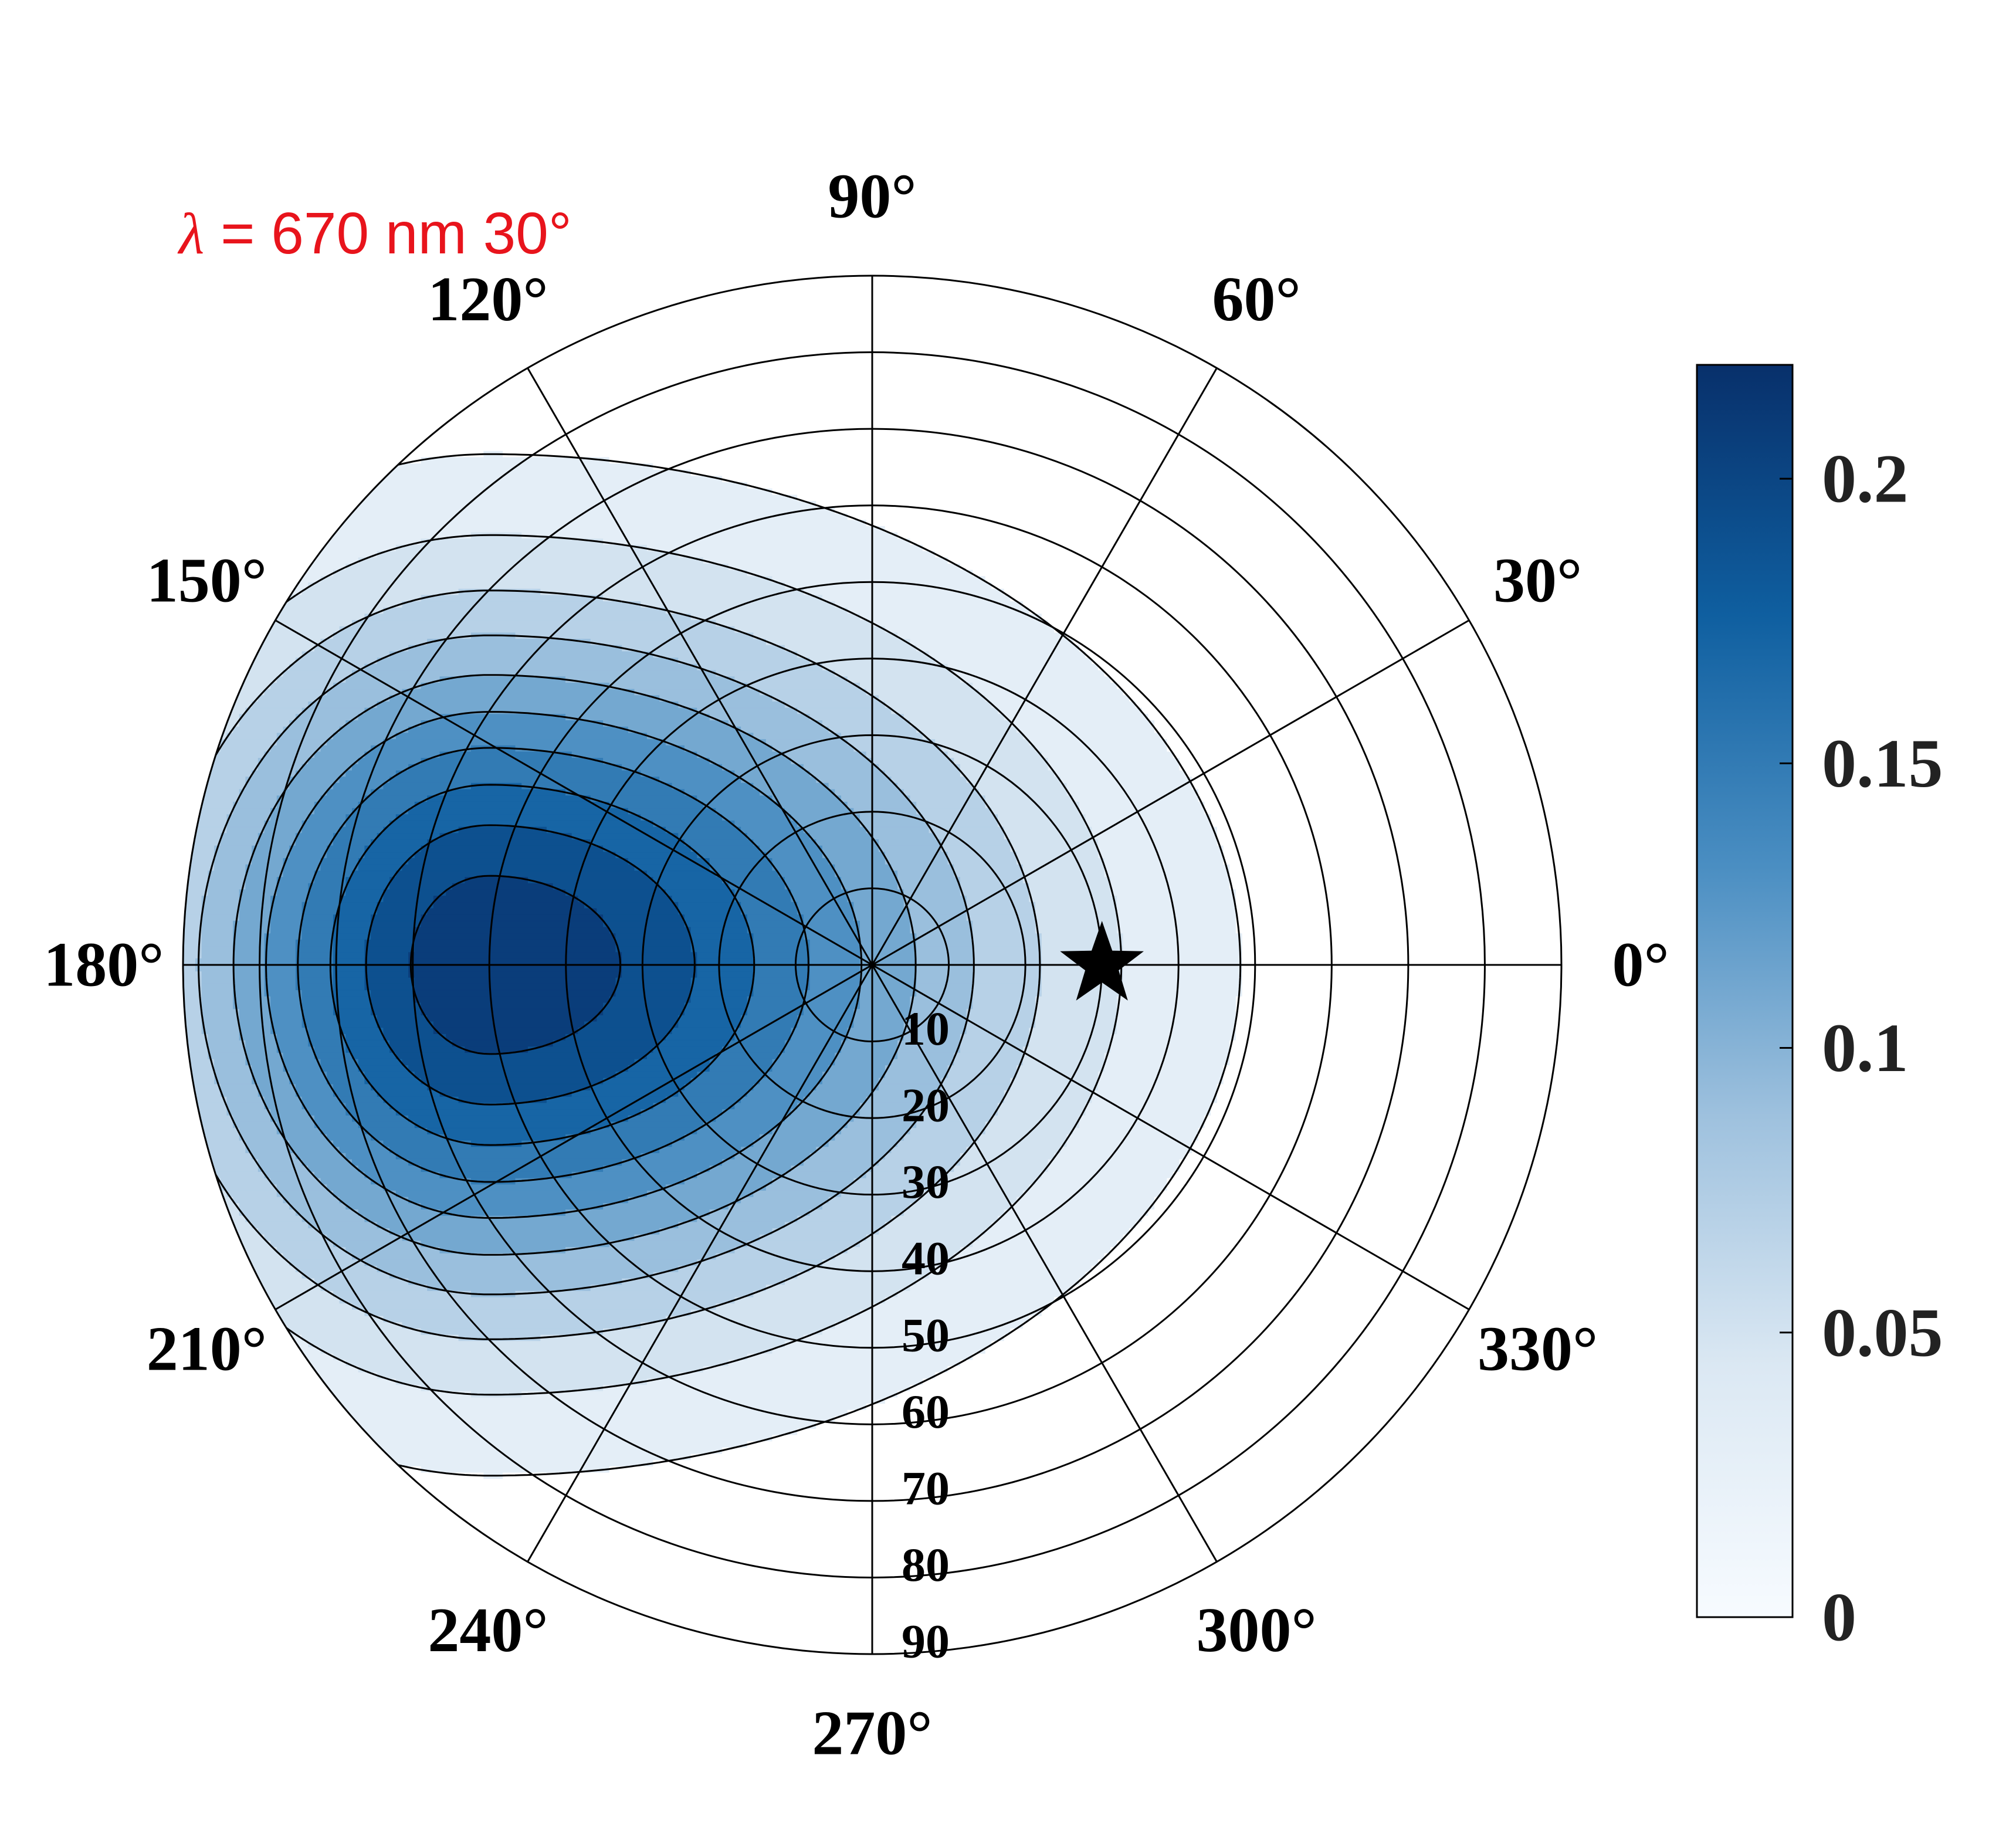 The height and width of the screenshot is (1833, 2016). I want to click on chart-title: λ = 670 nm 30°, so click(374, 233).